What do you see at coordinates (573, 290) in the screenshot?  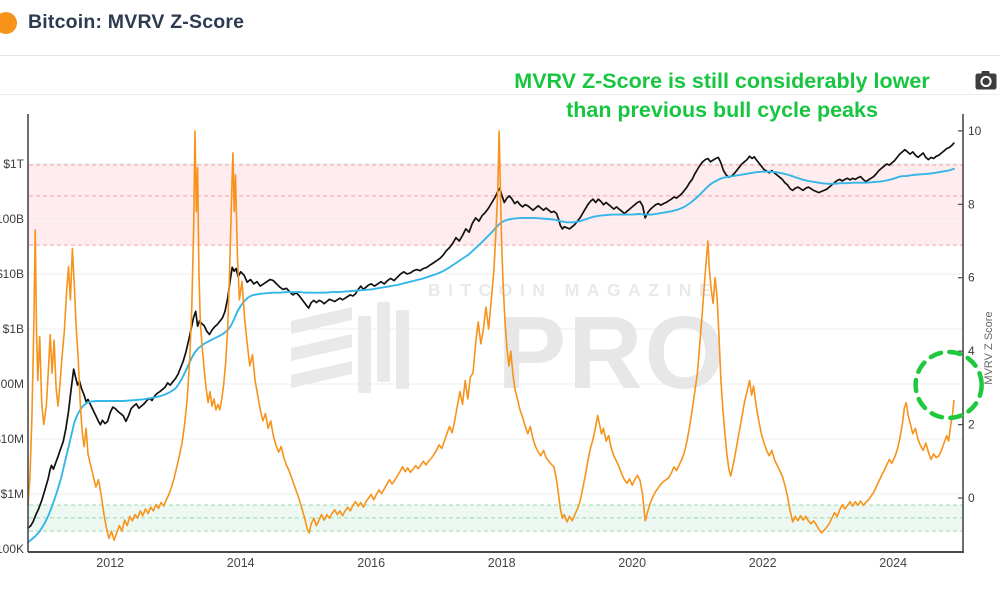 I see `watermark-brand-text: BITCOIN MAGAZINE` at bounding box center [573, 290].